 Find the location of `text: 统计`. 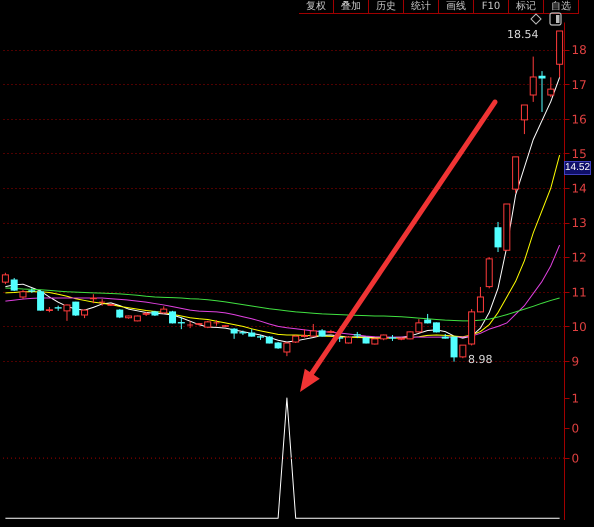

text: 统计 is located at coordinates (421, 7).